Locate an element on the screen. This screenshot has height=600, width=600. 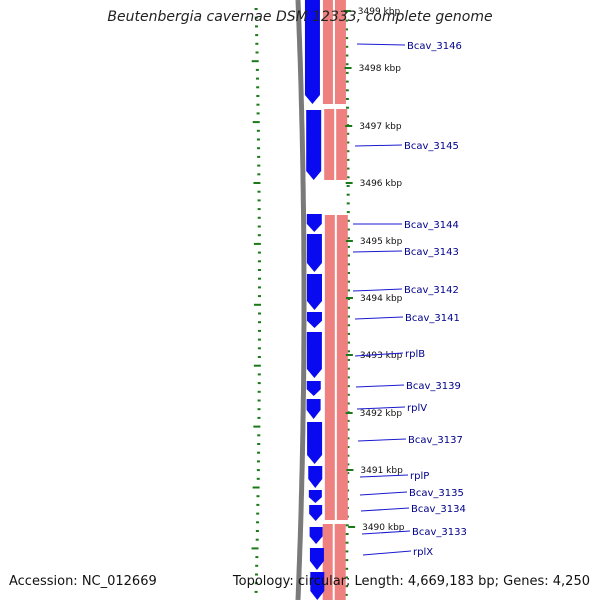
gene-label: Bcav_3135 is located at coordinates (436, 493).